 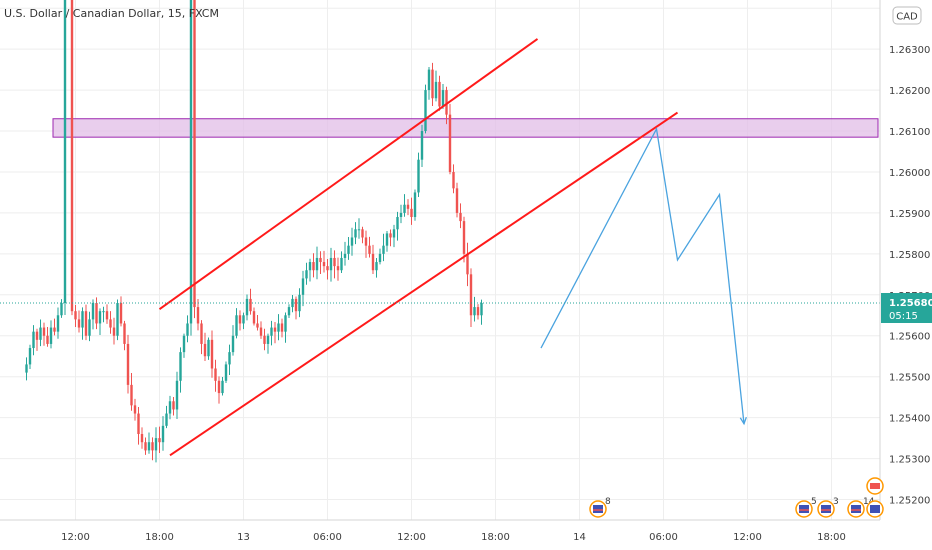 I want to click on last-price-label: 1.25680 05:15, so click(x=906, y=307).